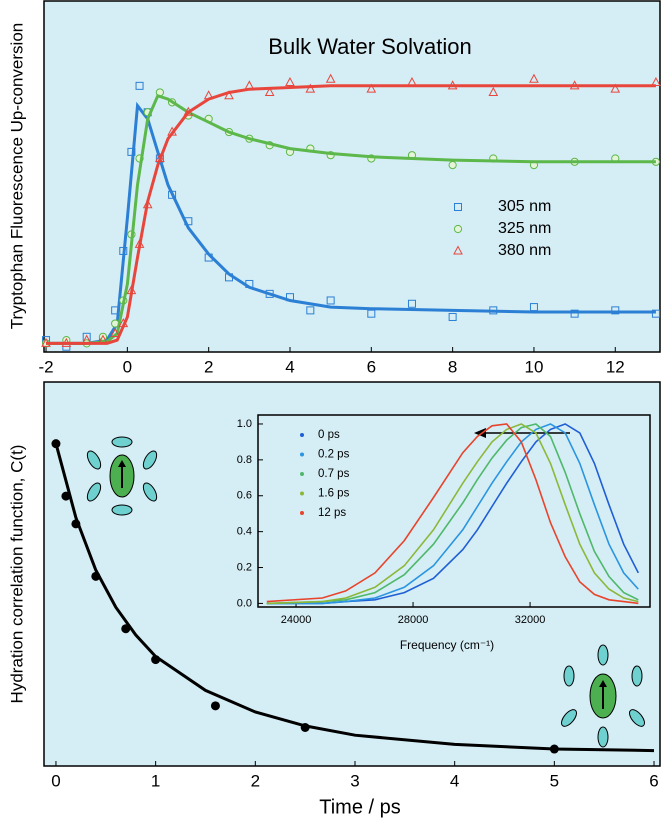 This screenshot has width=664, height=823. What do you see at coordinates (244, 603) in the screenshot?
I see `y-tick-label: 0.0` at bounding box center [244, 603].